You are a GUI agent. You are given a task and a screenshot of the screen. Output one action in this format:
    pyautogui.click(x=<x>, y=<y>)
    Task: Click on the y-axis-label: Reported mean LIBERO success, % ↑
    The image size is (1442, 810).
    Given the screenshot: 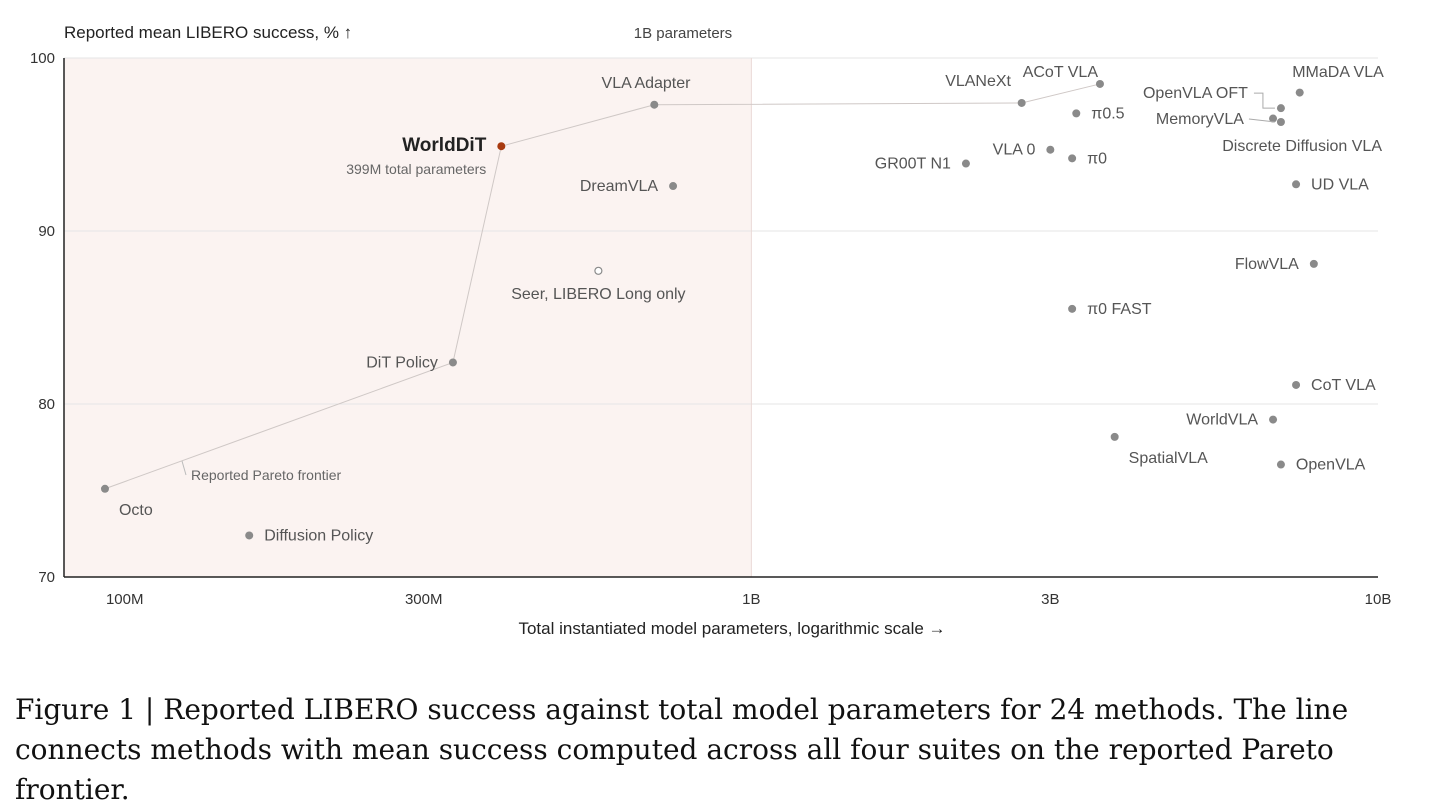 What is the action you would take?
    pyautogui.click(x=208, y=32)
    